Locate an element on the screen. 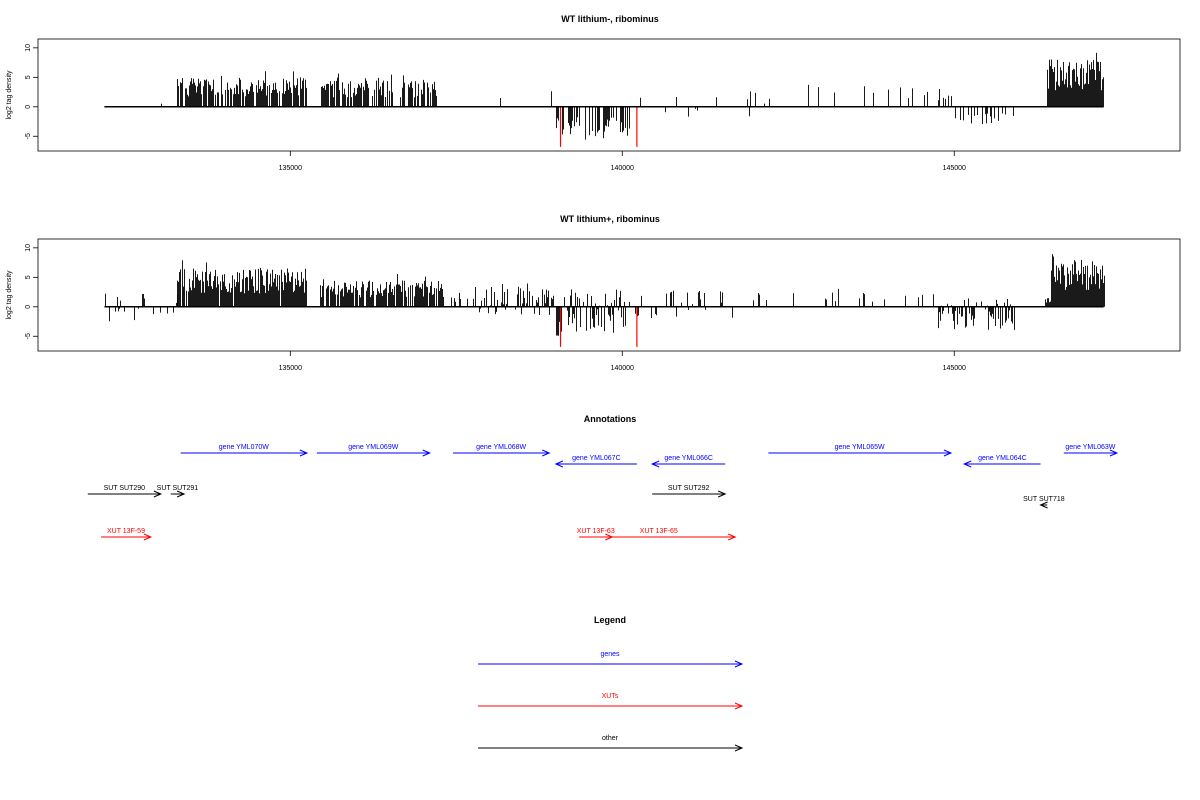 The width and height of the screenshot is (1200, 800). annotation-label: XUT 13F-65 is located at coordinates (659, 531).